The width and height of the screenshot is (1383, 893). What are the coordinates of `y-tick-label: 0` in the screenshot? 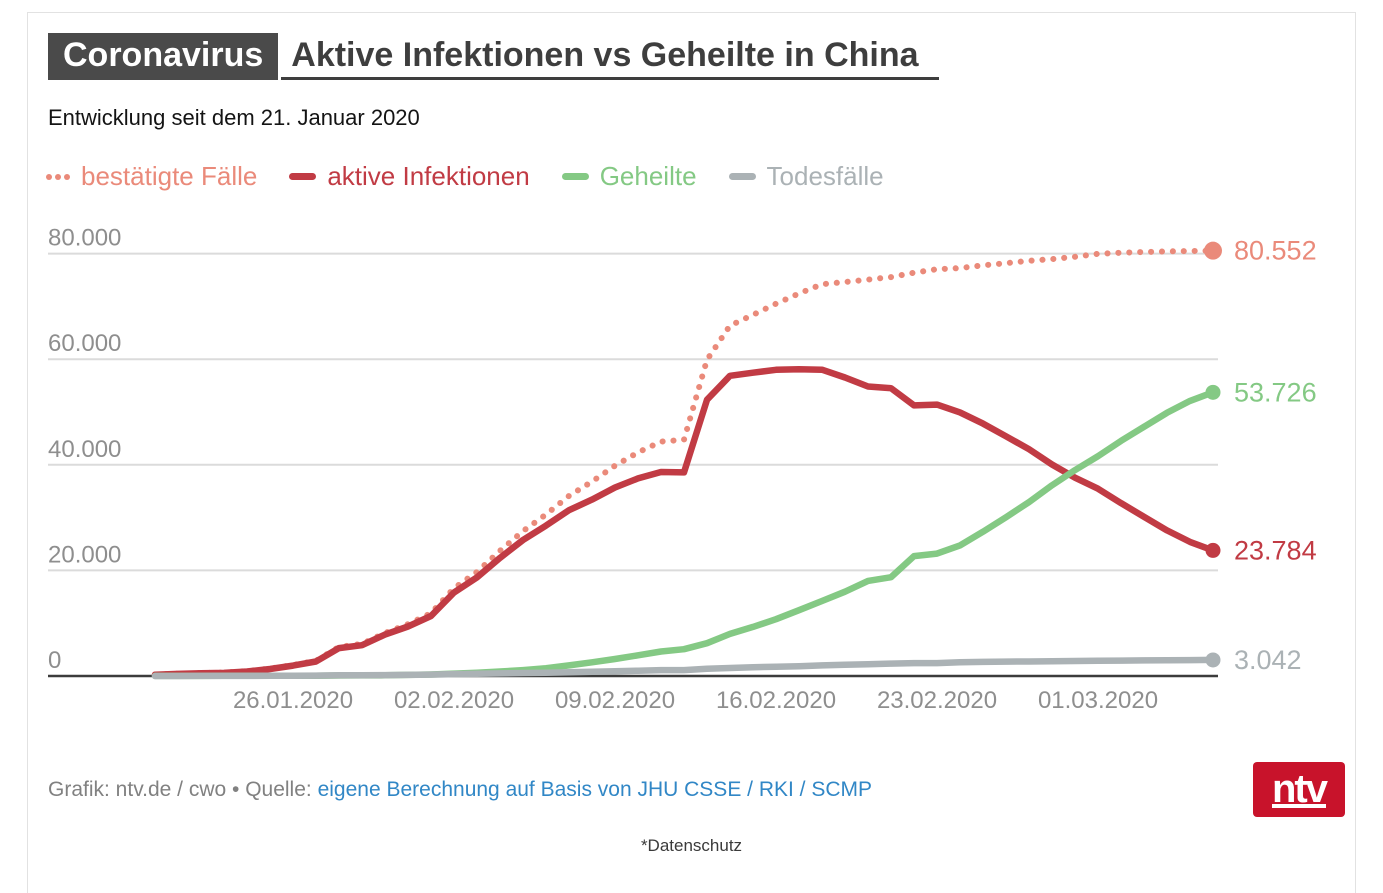 It's located at (54, 660).